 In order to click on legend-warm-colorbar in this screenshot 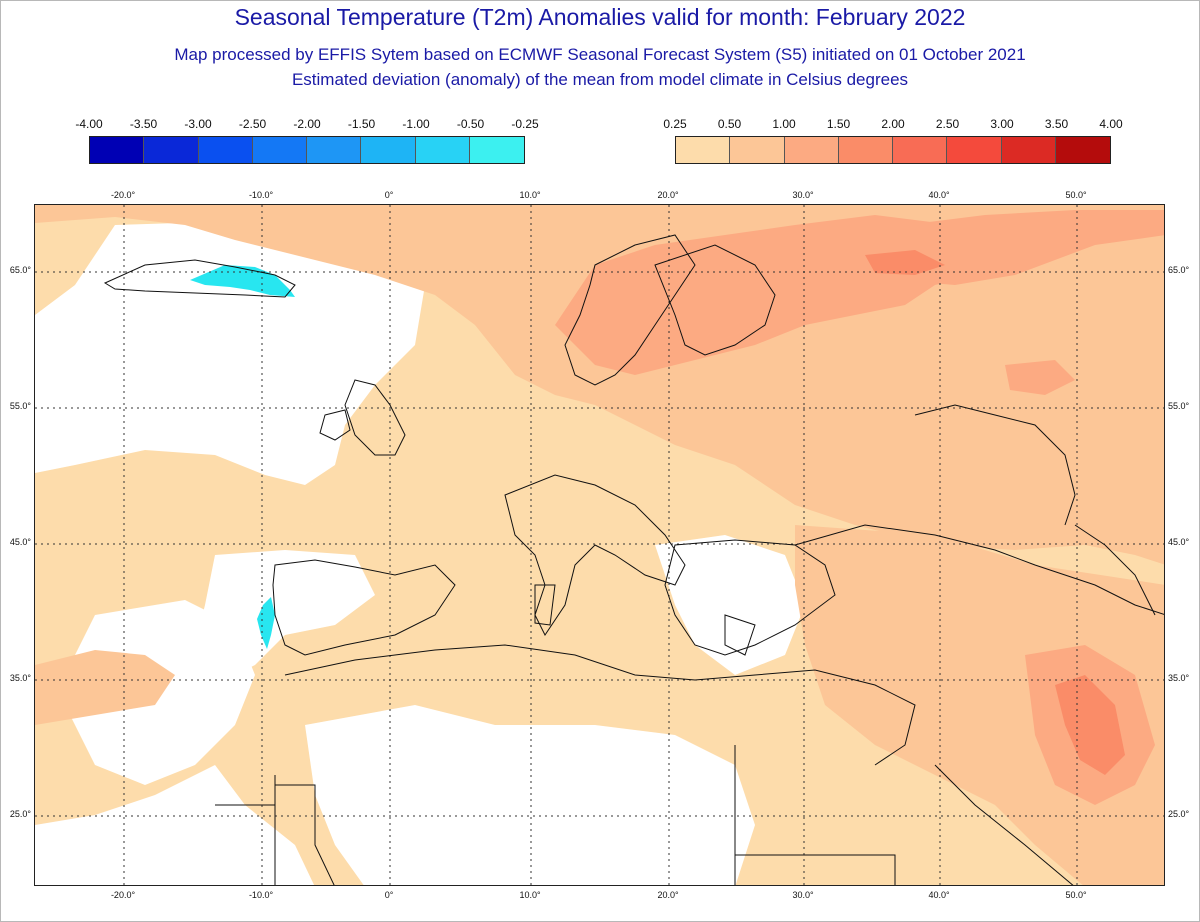, I will do `click(893, 150)`.